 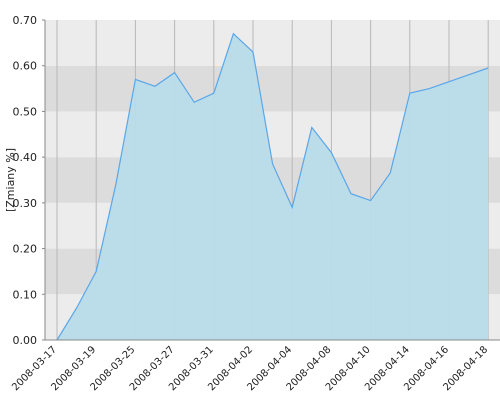 I want to click on y-tick-label: 0.50, so click(x=25, y=111).